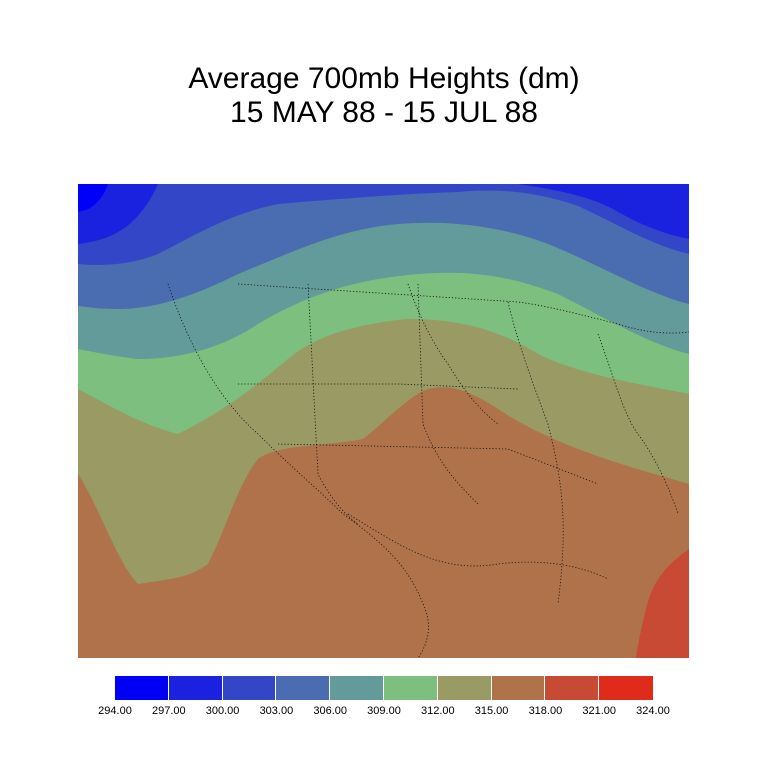 The width and height of the screenshot is (768, 768). I want to click on legend-tick-9: 321.00, so click(599, 711).